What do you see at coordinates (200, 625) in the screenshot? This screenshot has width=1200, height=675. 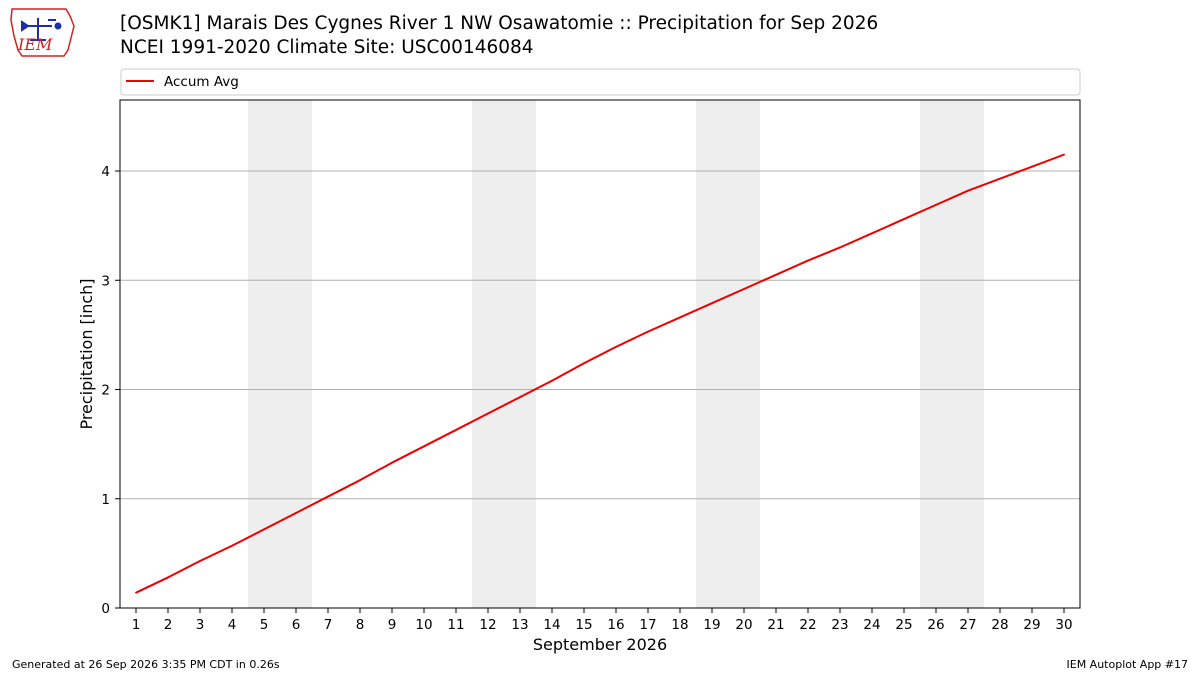 I see `x-tick-label: 3` at bounding box center [200, 625].